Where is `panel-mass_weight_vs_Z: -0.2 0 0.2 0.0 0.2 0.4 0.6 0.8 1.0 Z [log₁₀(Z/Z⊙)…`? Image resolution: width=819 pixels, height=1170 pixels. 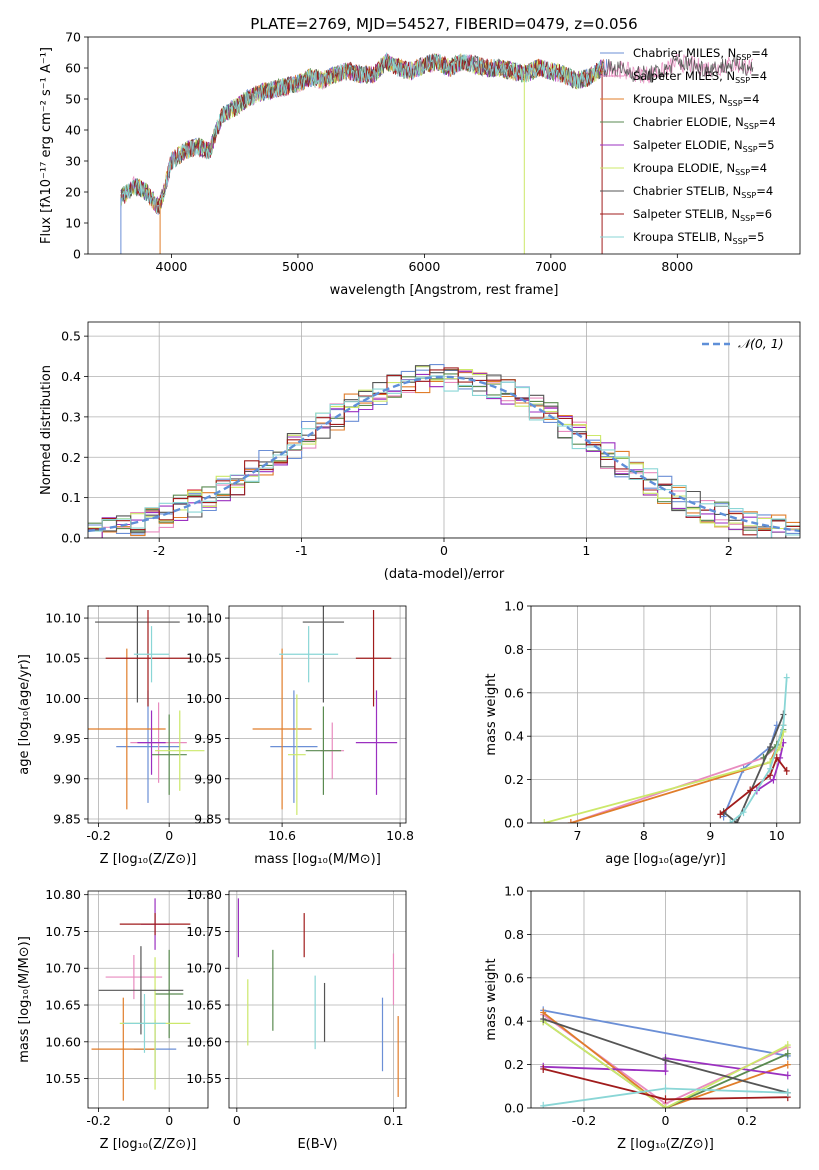
panel-mass_weight_vs_Z: -0.2 0 0.2 0.0 0.2 0.4 0.6 0.8 1.0 Z [log₁₀(Z/Z⊙)… is located at coordinates (642, 1018).